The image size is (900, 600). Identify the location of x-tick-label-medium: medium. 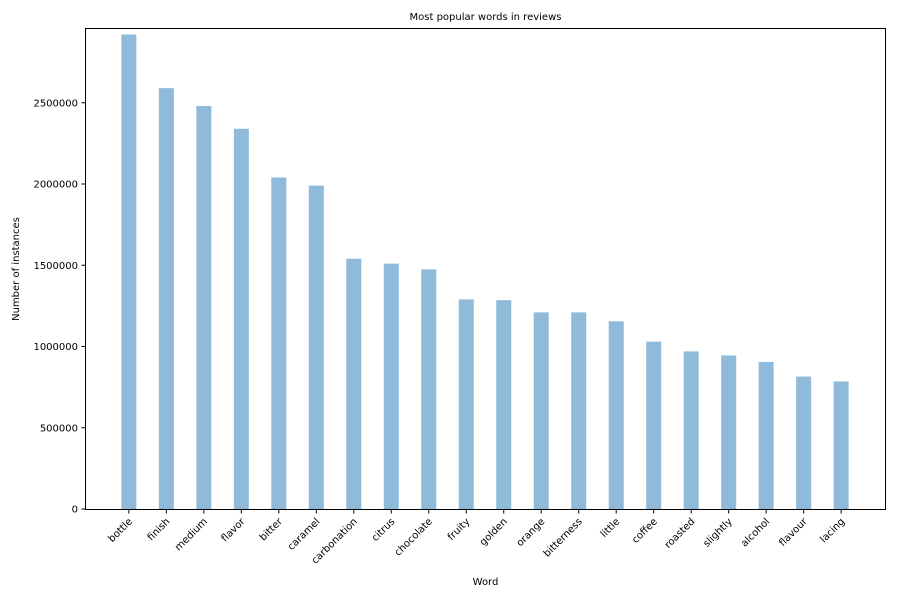
(191, 534).